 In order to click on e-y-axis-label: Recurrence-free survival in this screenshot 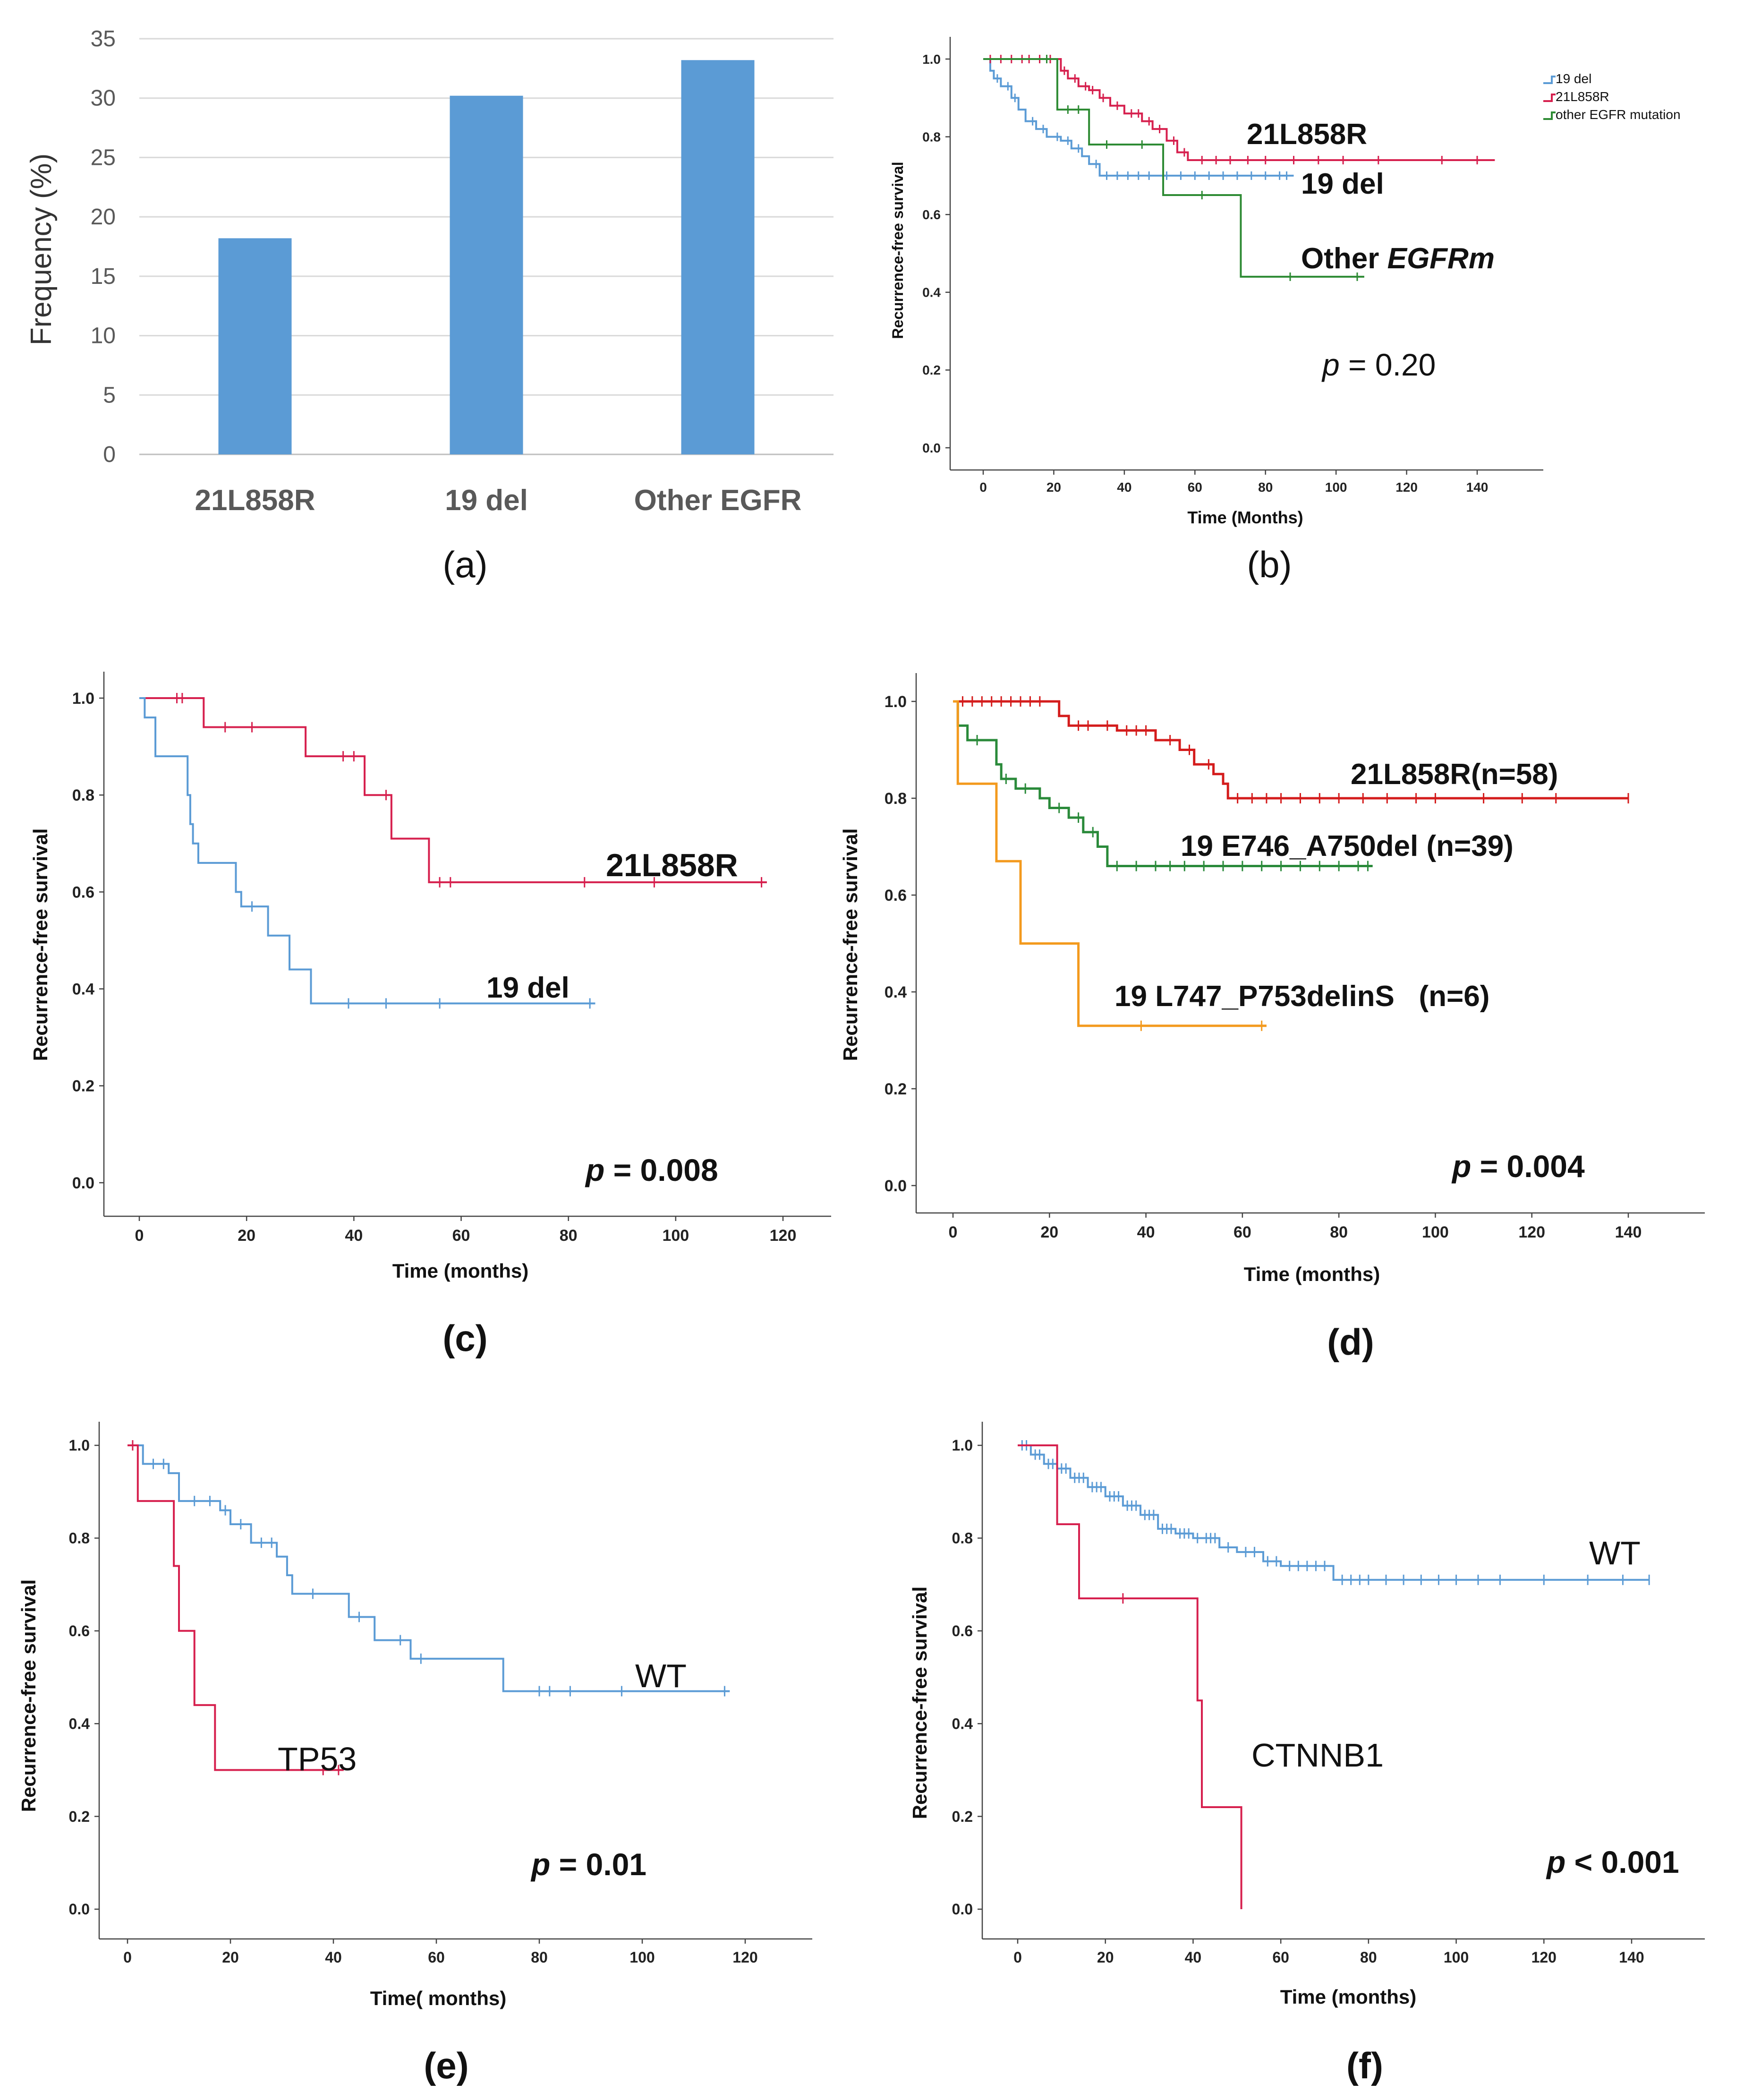, I will do `click(28, 1695)`.